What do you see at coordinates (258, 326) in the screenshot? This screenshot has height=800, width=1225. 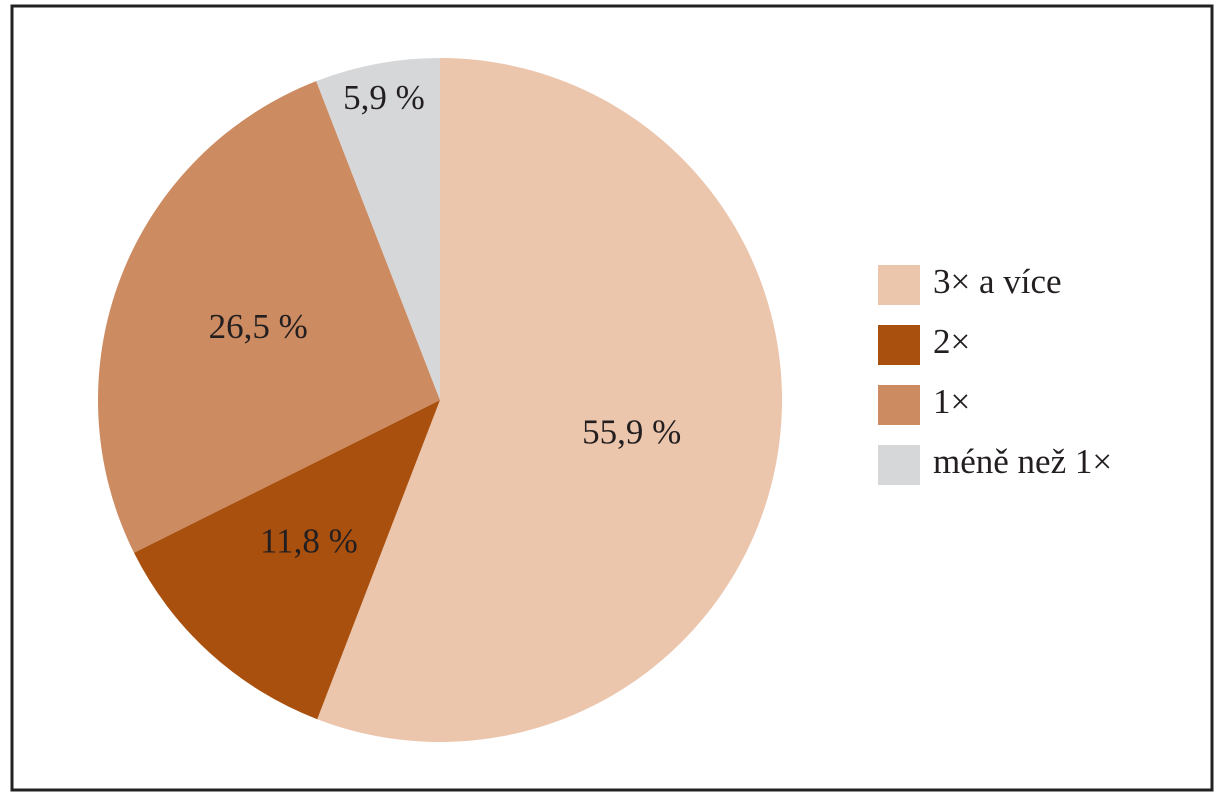 I see `value-label: 26,5 %` at bounding box center [258, 326].